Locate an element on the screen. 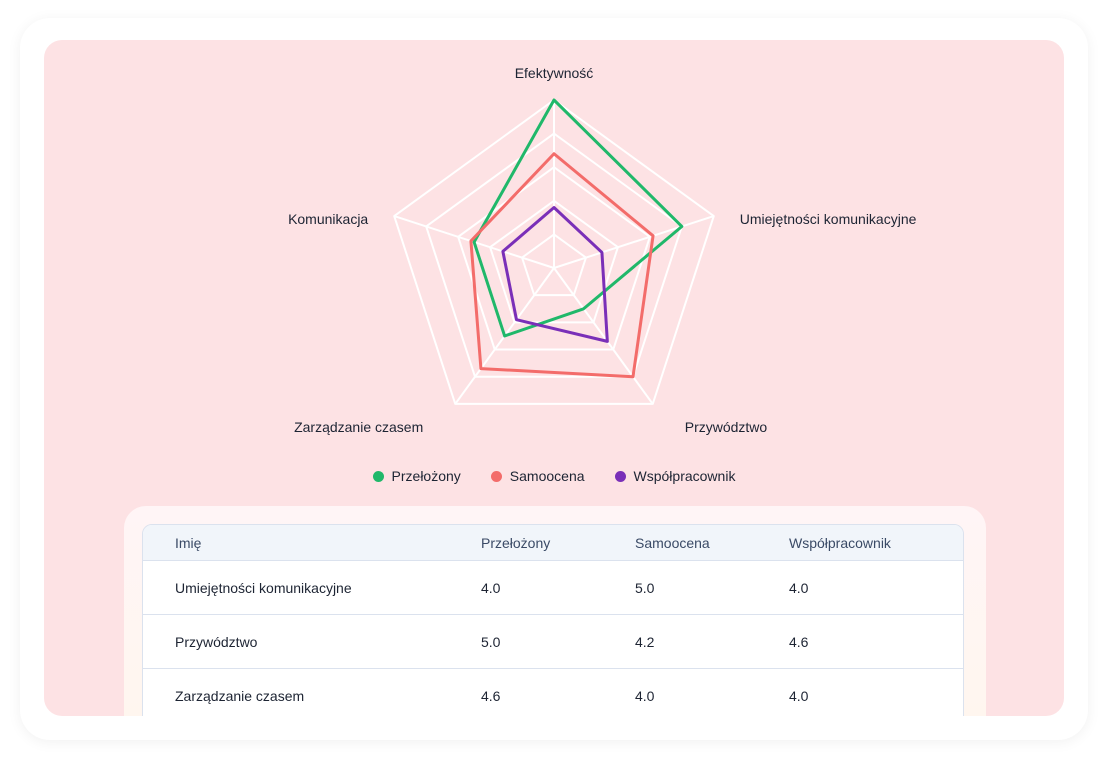  table-header: Imię Przełożony Samoocena Współpracownik is located at coordinates (553, 543).